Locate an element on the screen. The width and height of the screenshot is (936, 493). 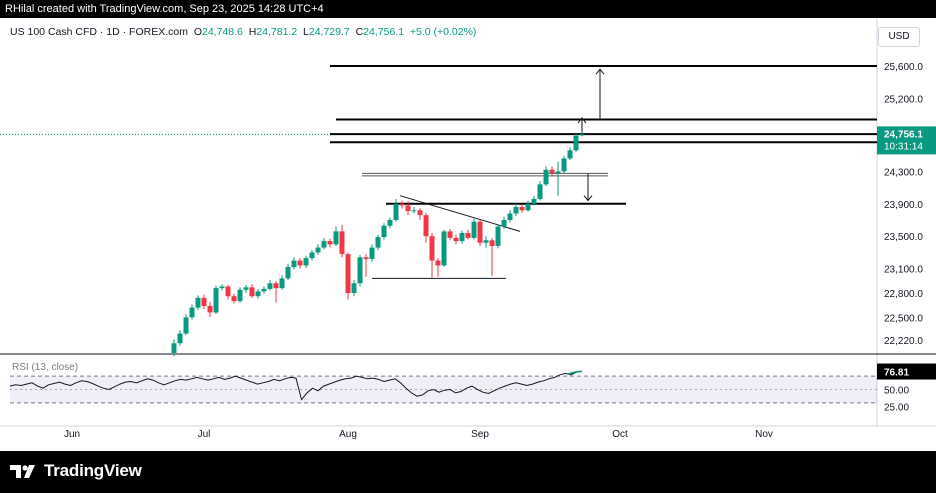
y-tick-label: 25,200.0 is located at coordinates (903, 99).